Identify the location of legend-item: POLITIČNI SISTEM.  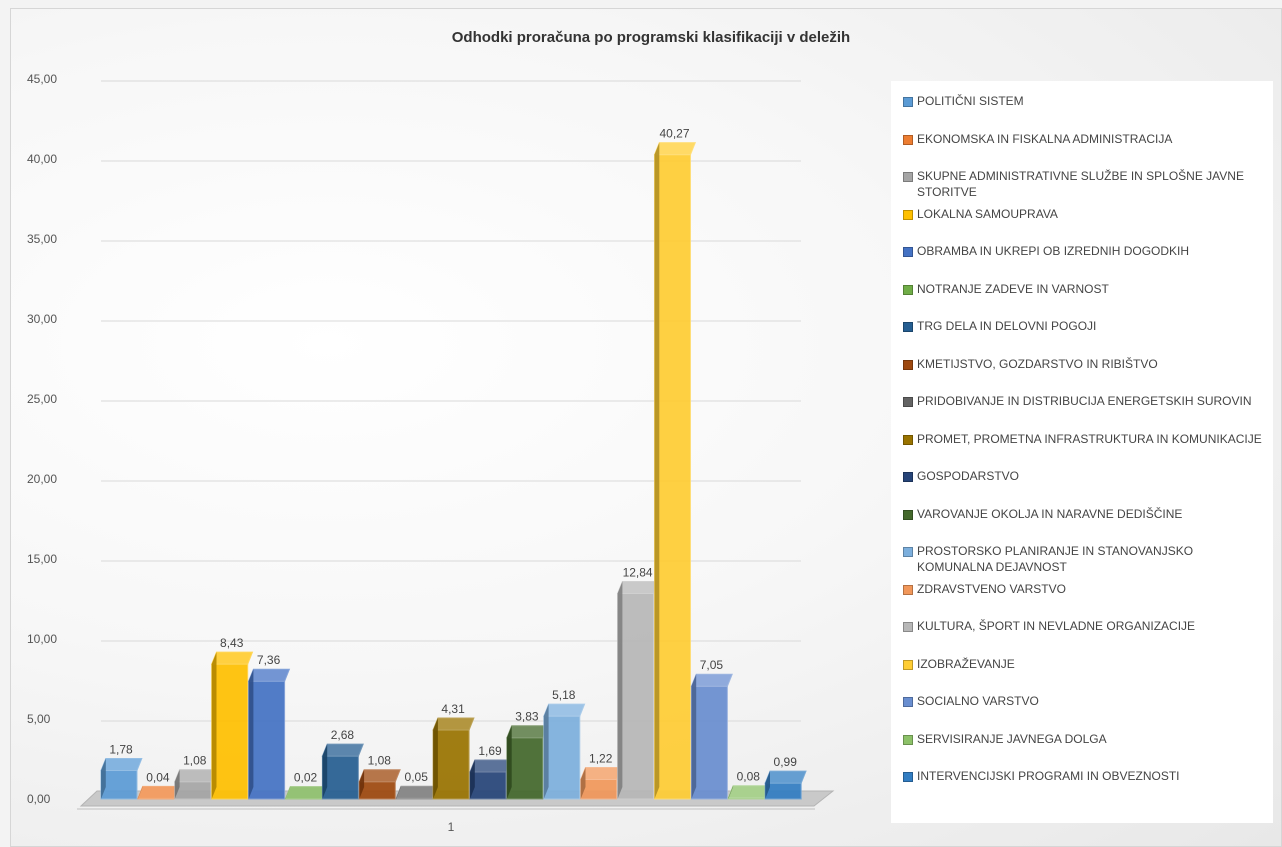
(1083, 112).